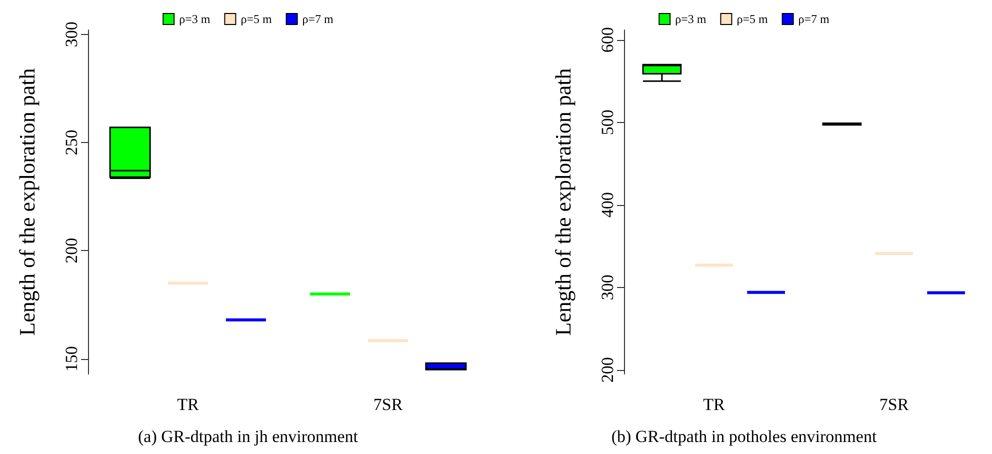 This screenshot has height=454, width=992. Describe the element at coordinates (607, 123) in the screenshot. I see `y-tick-label: 500` at that location.